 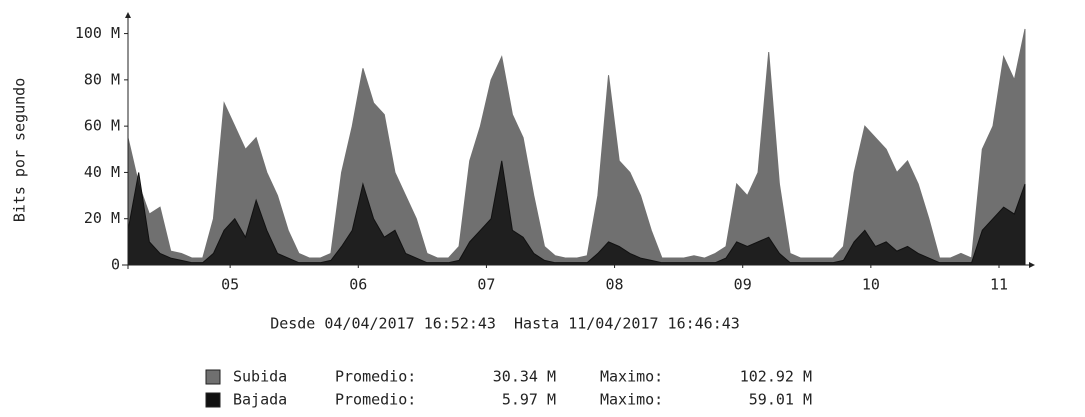 I want to click on x-tick-label: 07, so click(x=486, y=285).